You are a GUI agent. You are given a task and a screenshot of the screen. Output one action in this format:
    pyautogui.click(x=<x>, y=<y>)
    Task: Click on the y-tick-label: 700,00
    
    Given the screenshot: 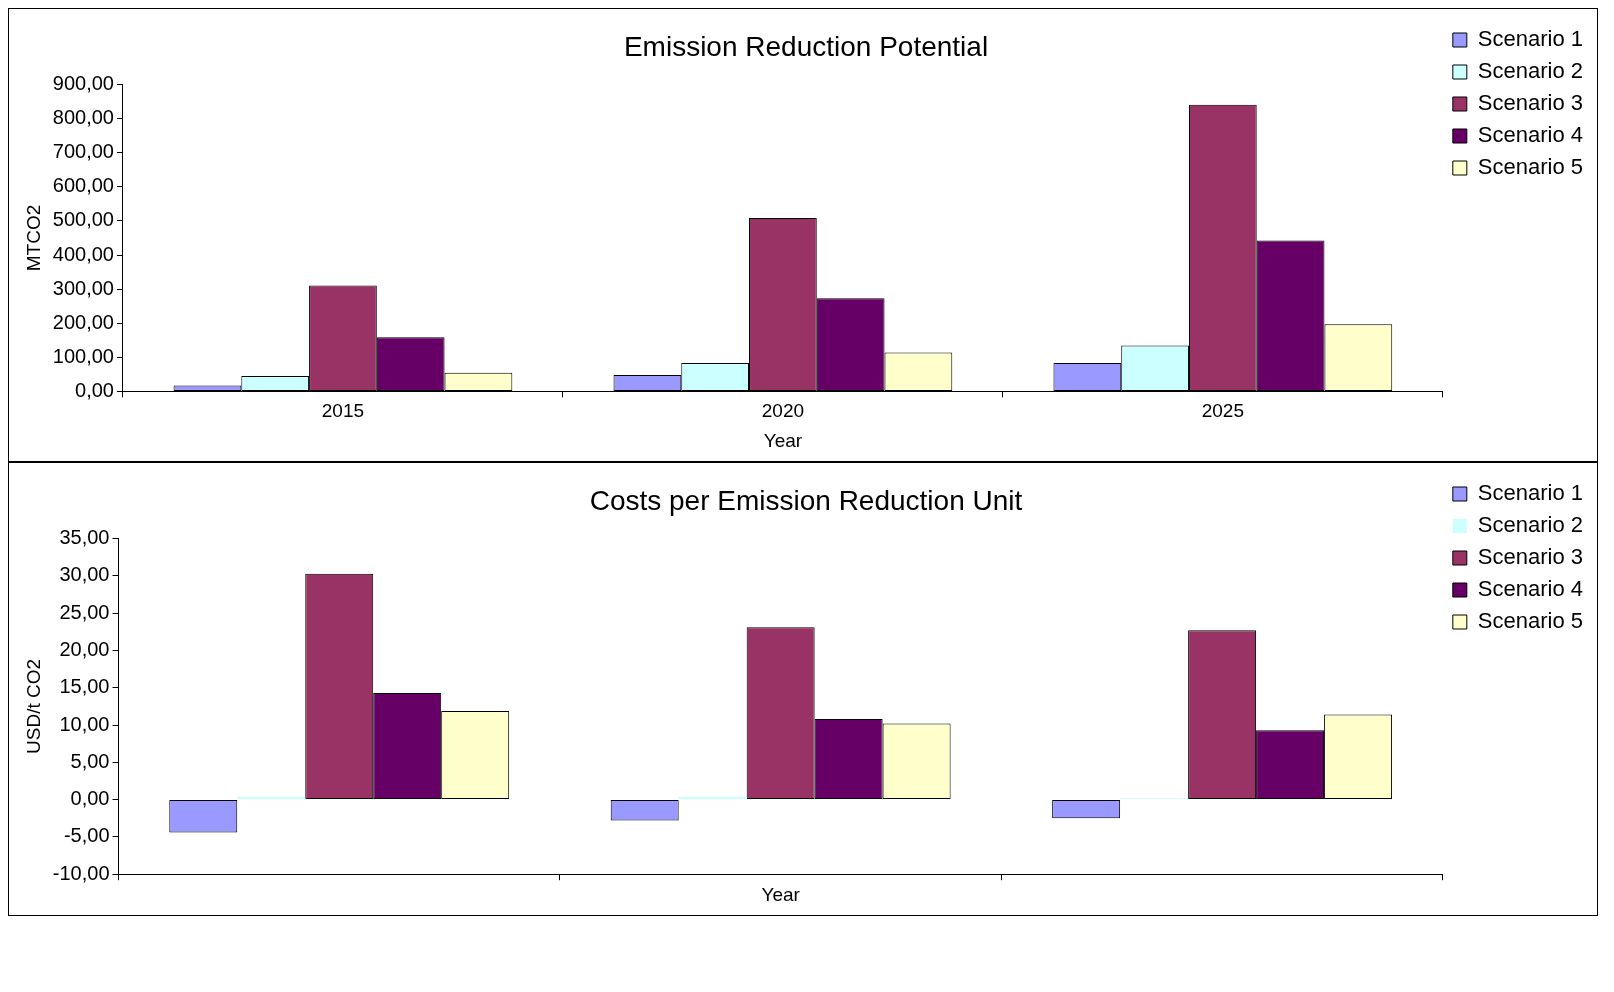 What is the action you would take?
    pyautogui.click(x=83, y=151)
    